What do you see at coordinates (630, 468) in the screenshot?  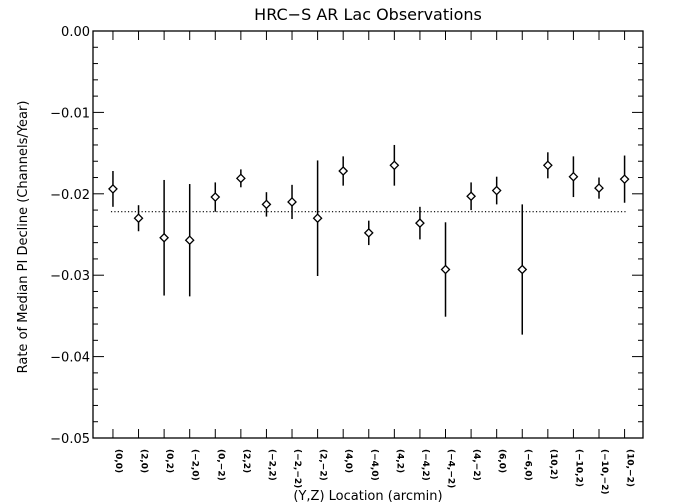 I see `x-tick-label: (10,−2)` at bounding box center [630, 468].